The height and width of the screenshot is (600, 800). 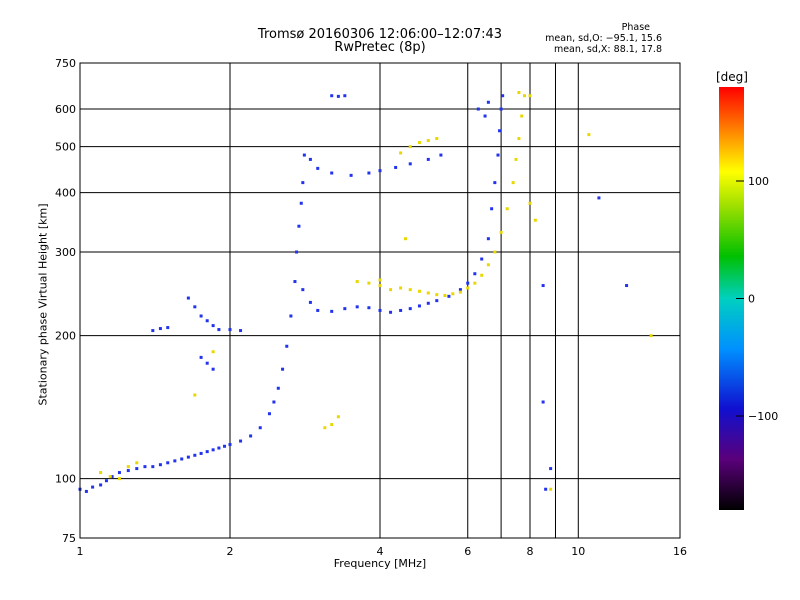 I want to click on y-tick-label: 100, so click(x=65, y=479).